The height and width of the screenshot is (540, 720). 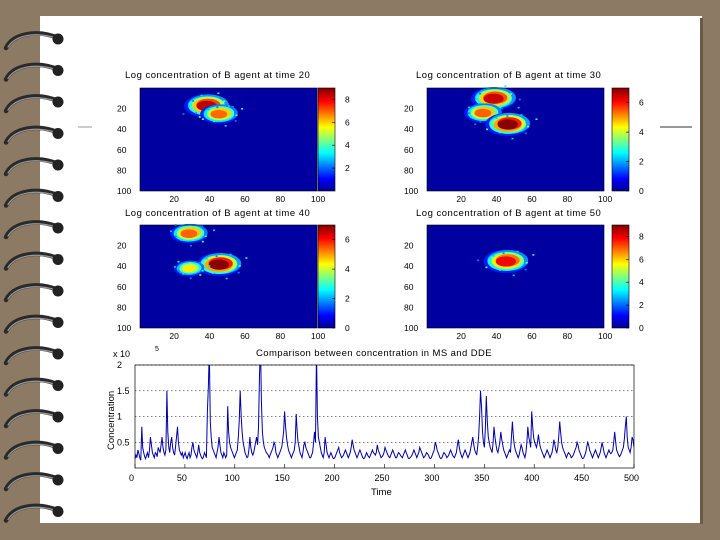 I want to click on x-tick-label: 250, so click(x=382, y=478).